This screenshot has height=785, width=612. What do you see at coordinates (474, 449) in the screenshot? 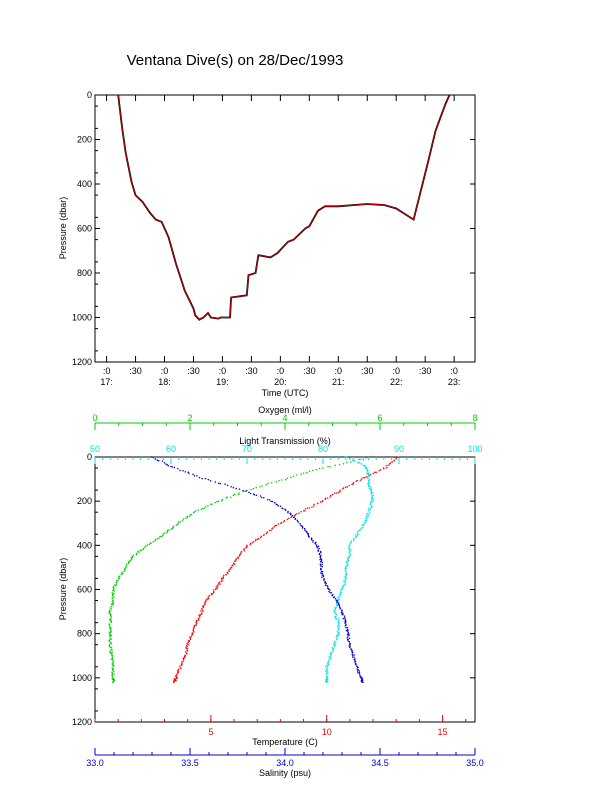
I see `transmission-tick-label: 100` at bounding box center [474, 449].